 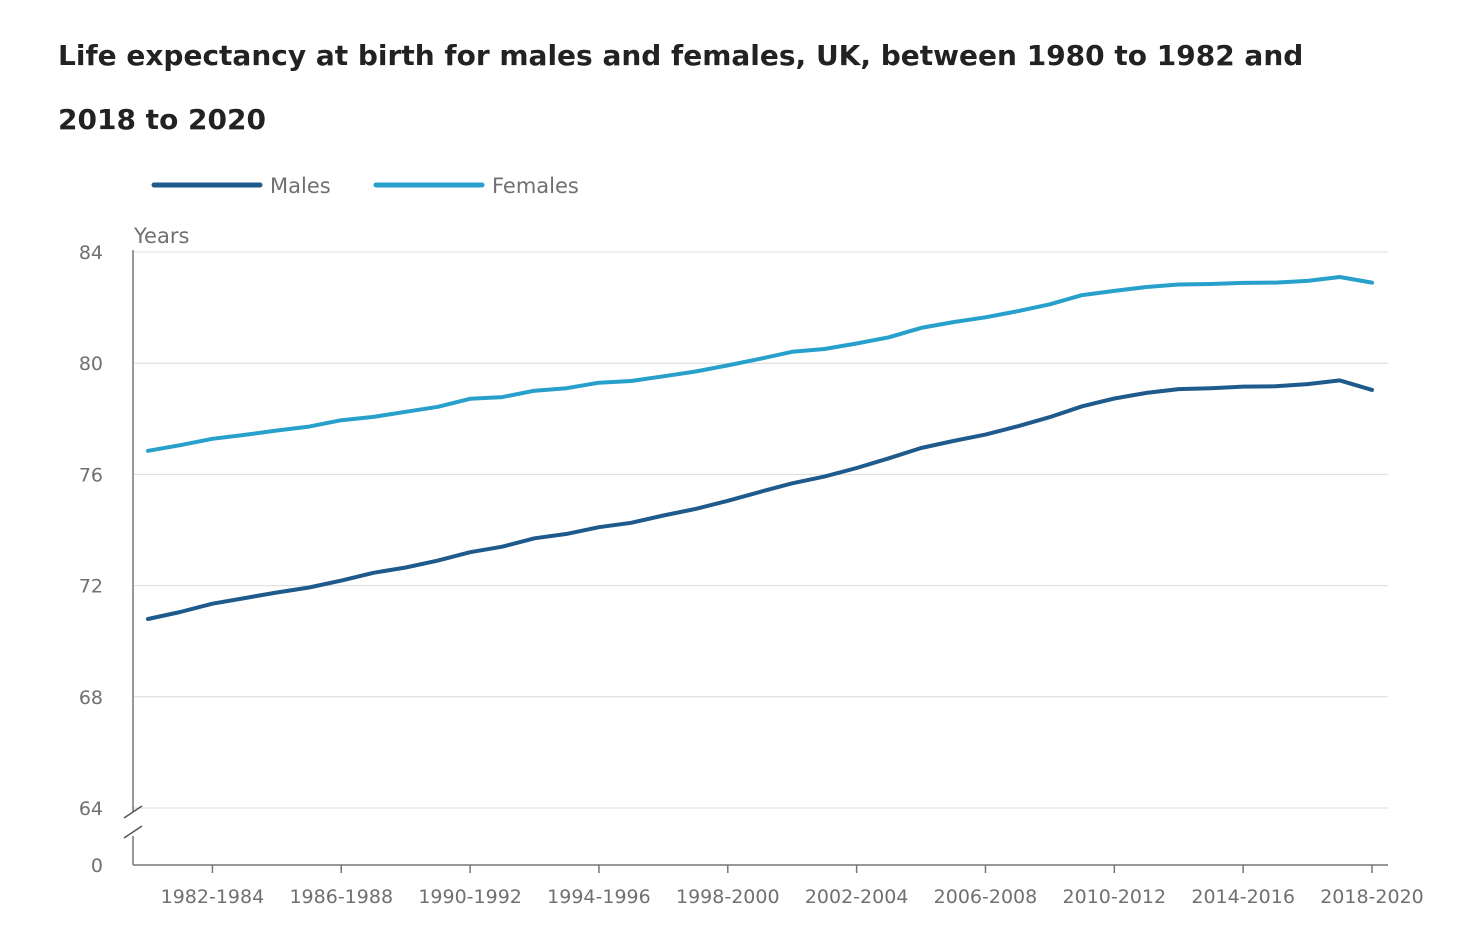 What do you see at coordinates (91, 809) in the screenshot?
I see `y-tick-label: 64` at bounding box center [91, 809].